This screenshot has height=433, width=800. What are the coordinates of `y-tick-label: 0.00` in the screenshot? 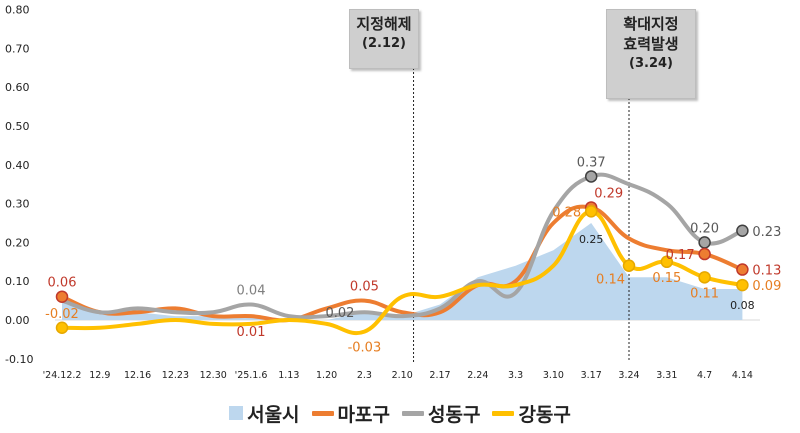 It's located at (17, 320).